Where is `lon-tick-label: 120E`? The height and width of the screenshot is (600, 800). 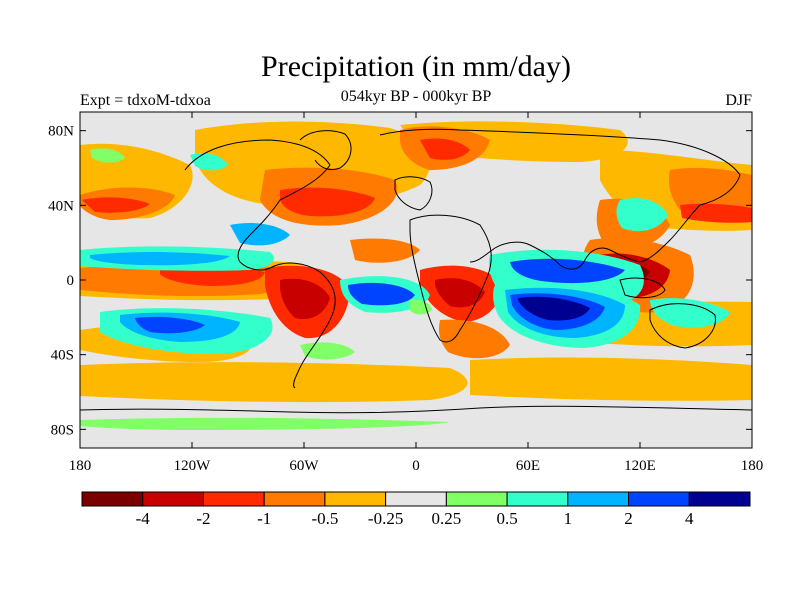 lon-tick-label: 120E is located at coordinates (640, 466).